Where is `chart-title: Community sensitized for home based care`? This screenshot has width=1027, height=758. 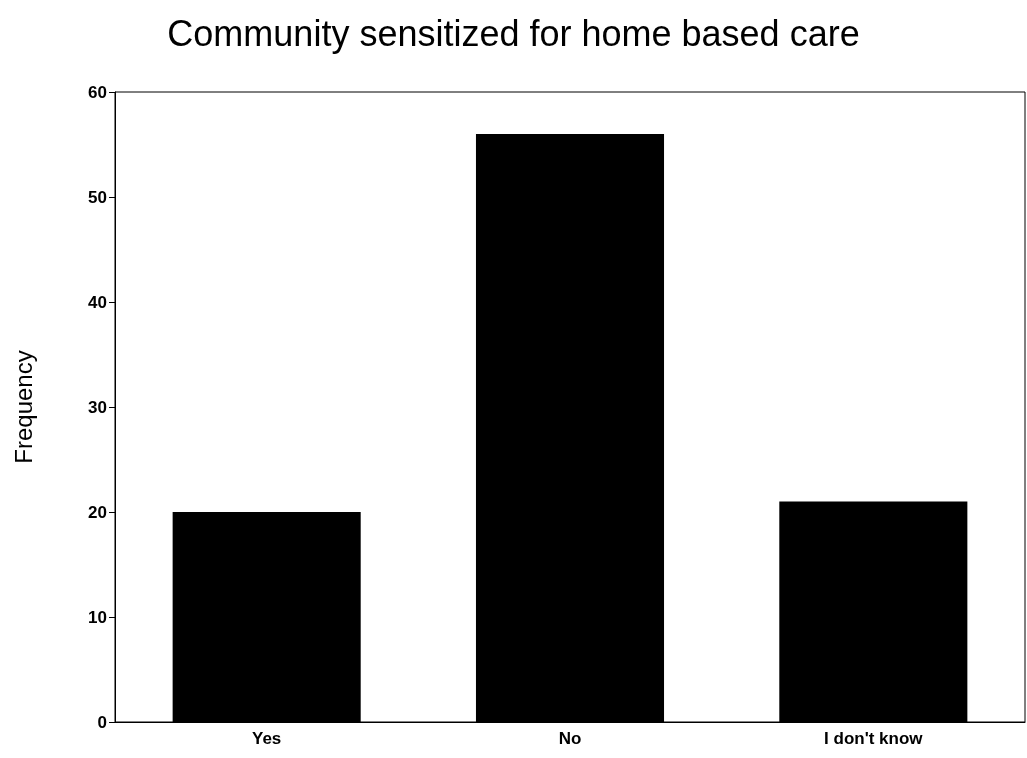
chart-title: Community sensitized for home based care is located at coordinates (513, 33).